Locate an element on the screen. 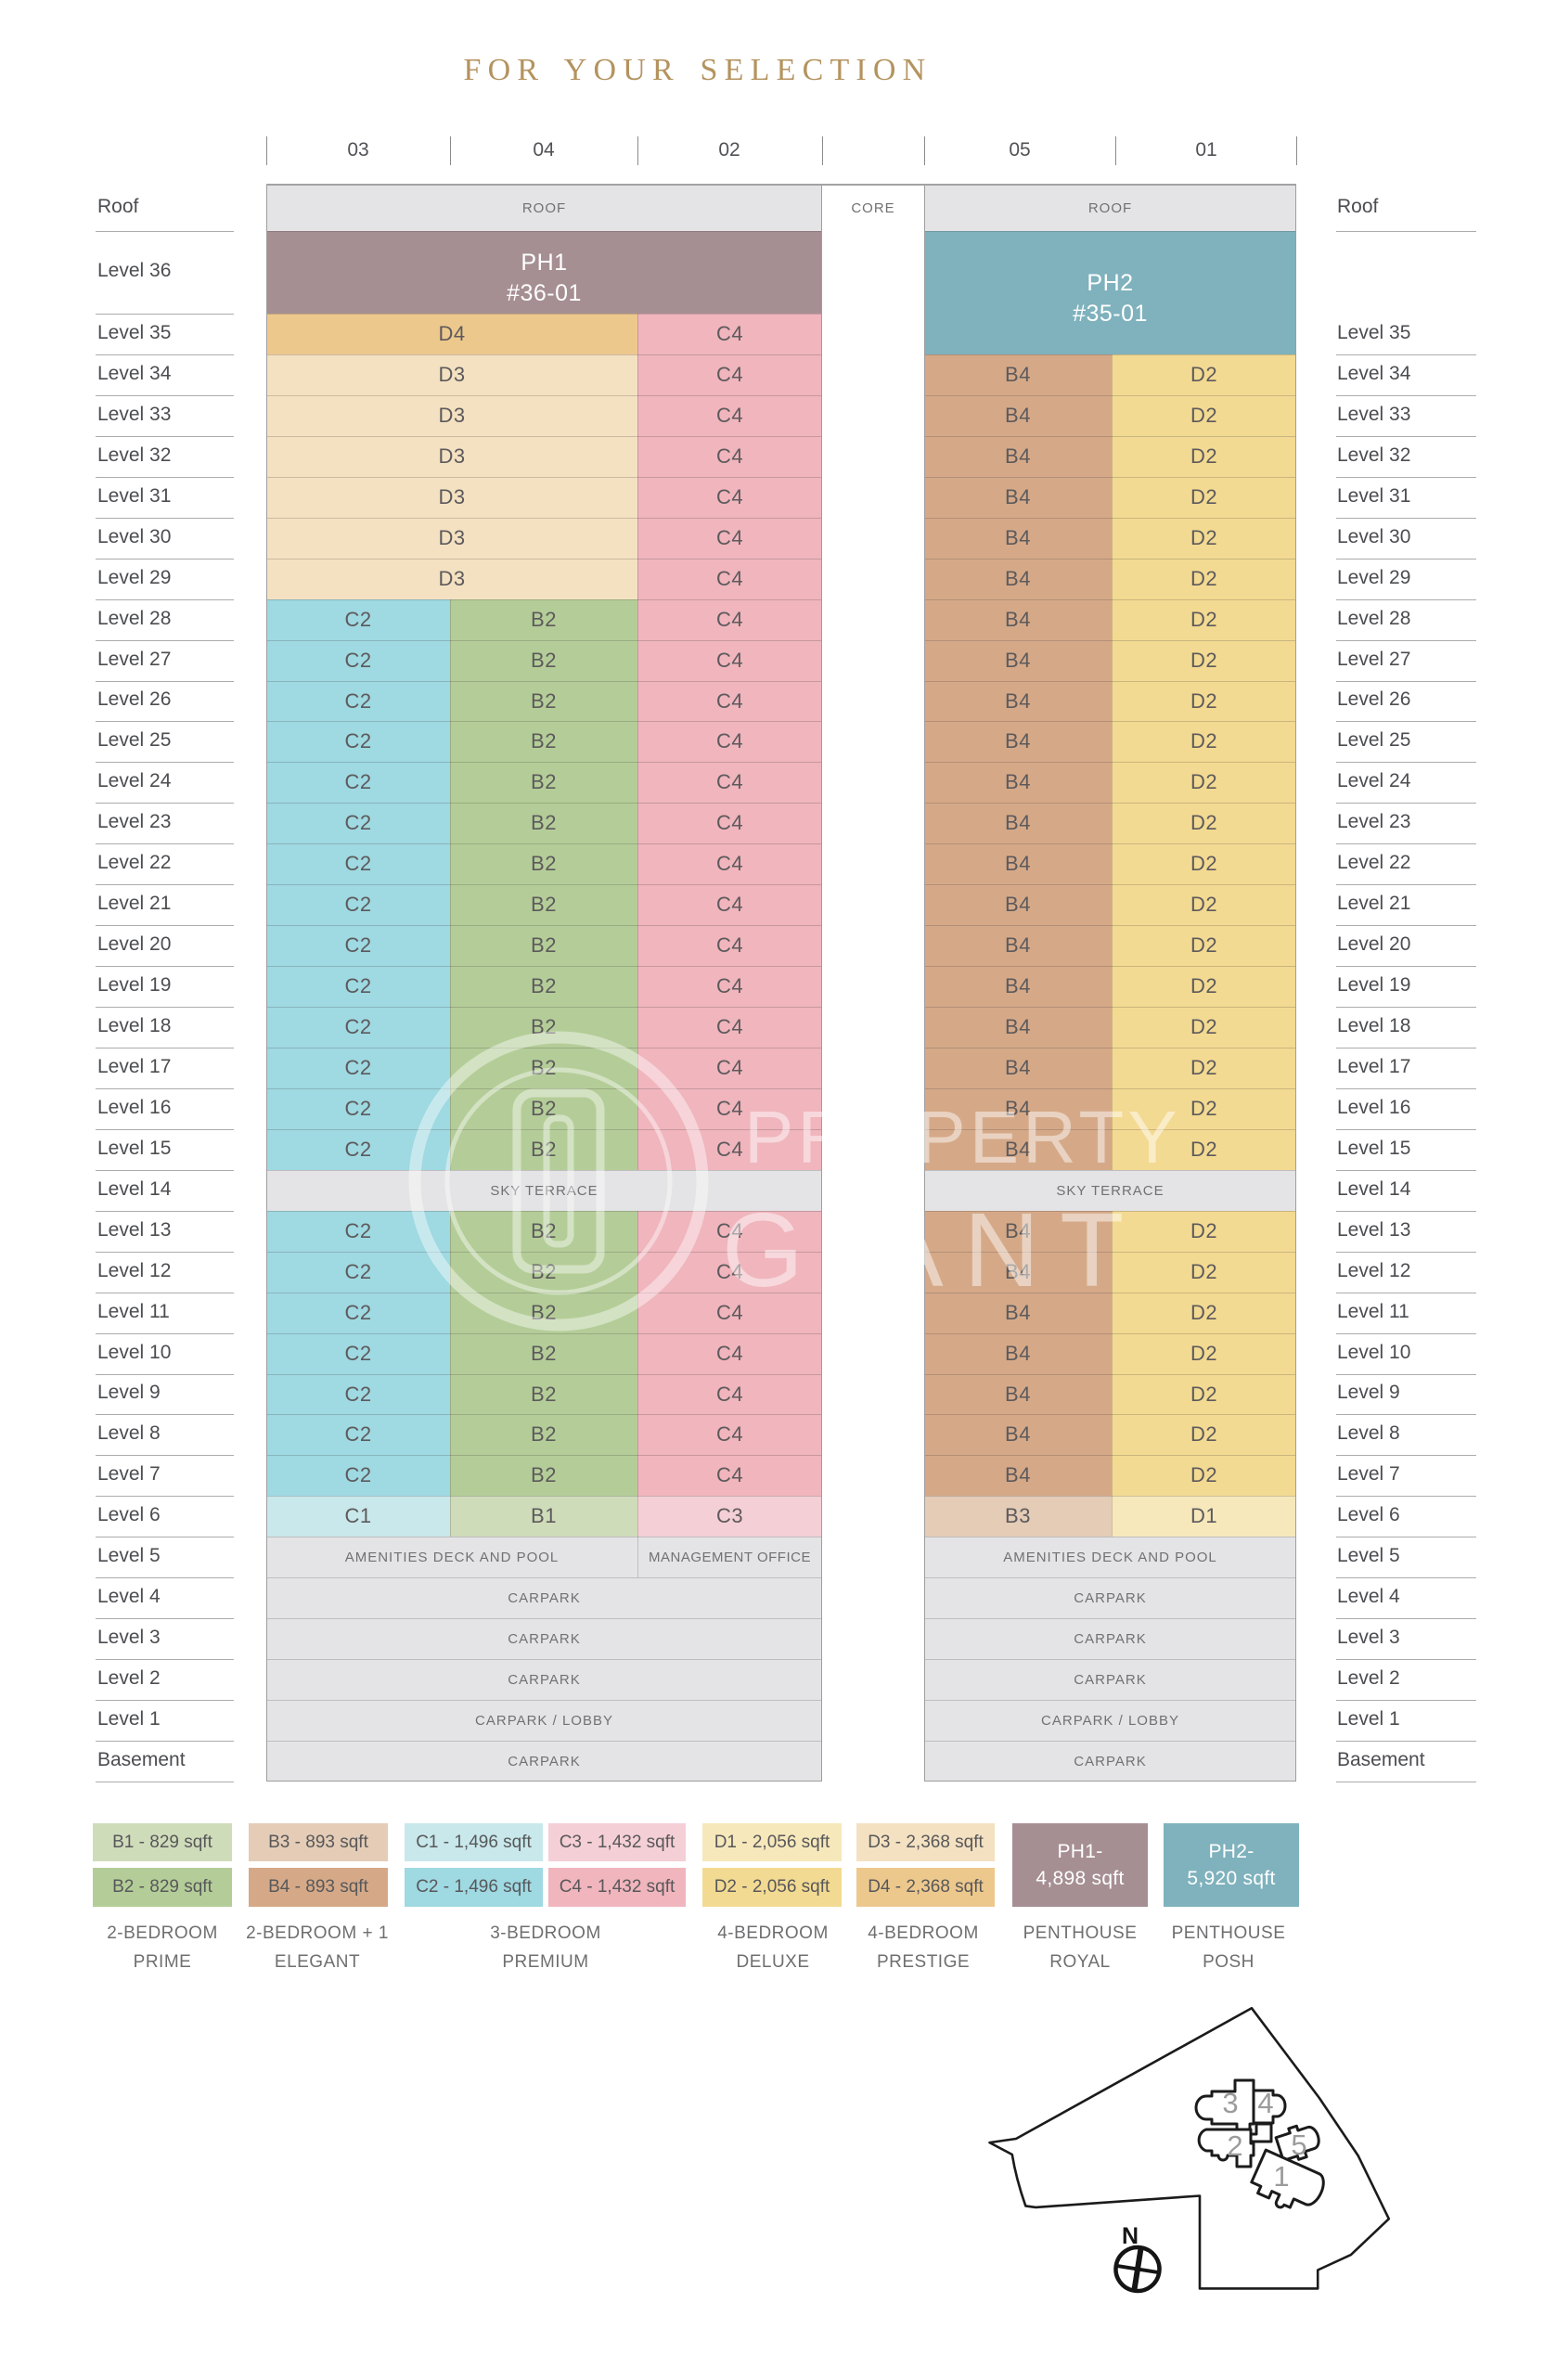 The height and width of the screenshot is (2380, 1544). svg-text: 2 is located at coordinates (1235, 2145).